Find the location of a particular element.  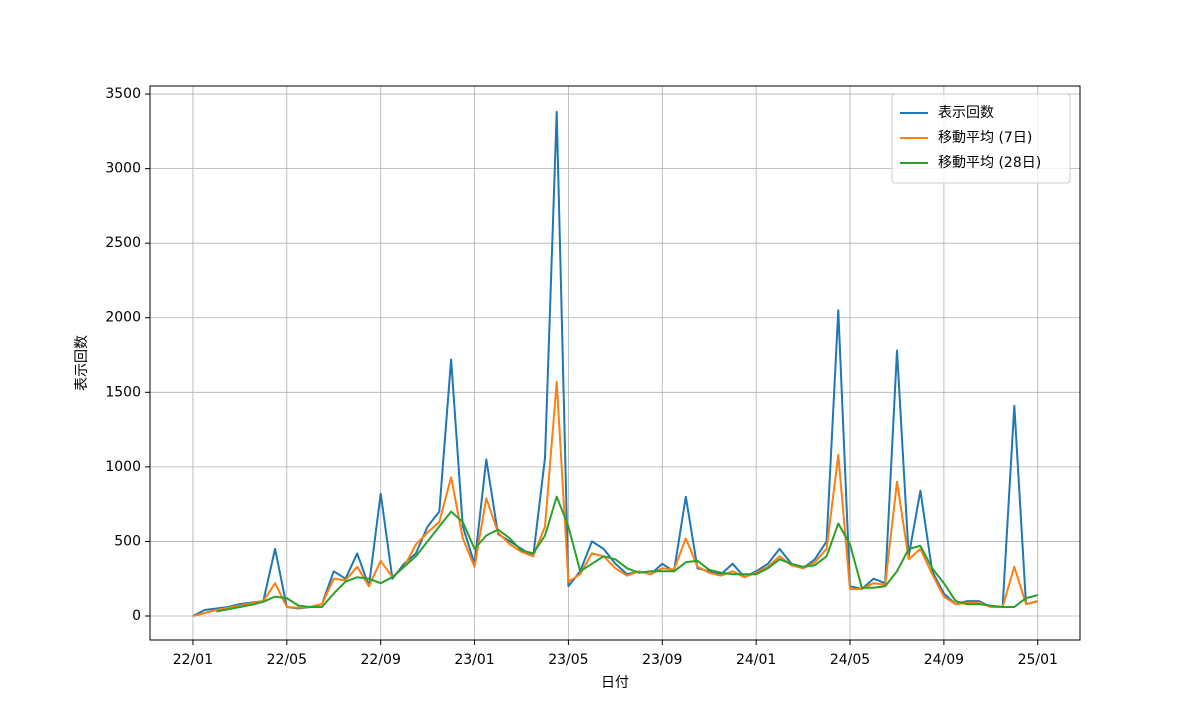

legend-label: 移動平均 (7日) is located at coordinates (985, 138).